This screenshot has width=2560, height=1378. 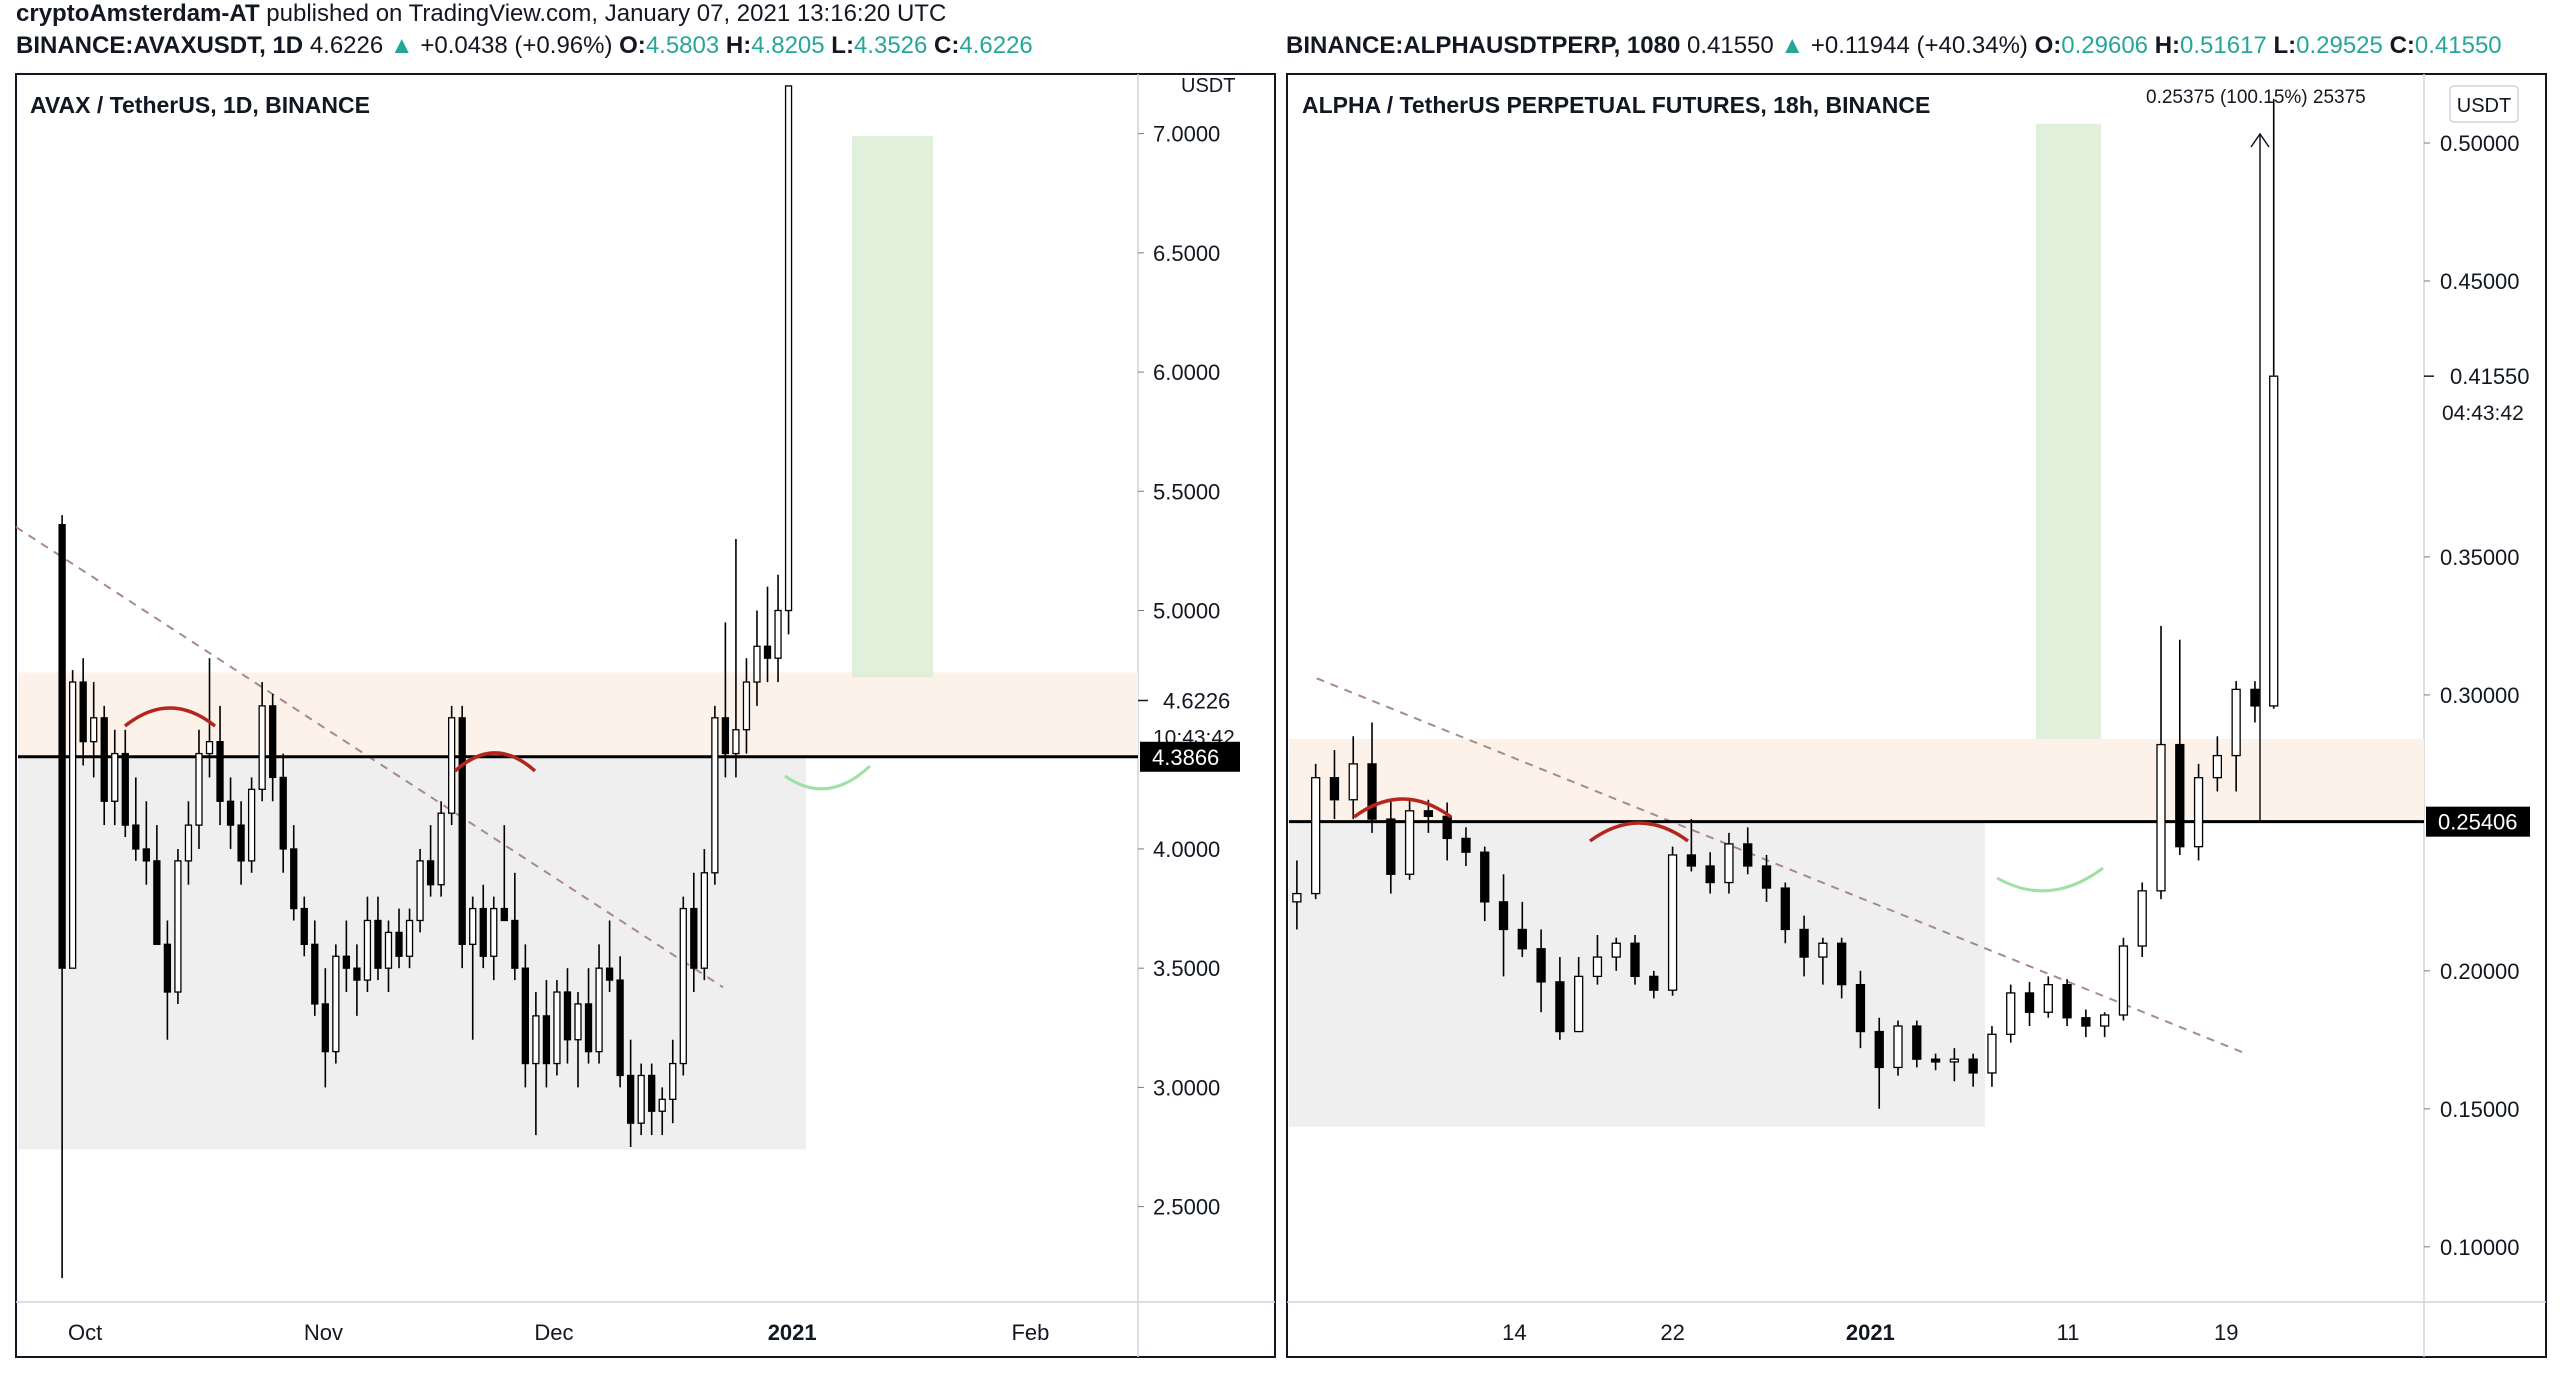 I want to click on right-countdown: 04:43:42, so click(x=2483, y=413).